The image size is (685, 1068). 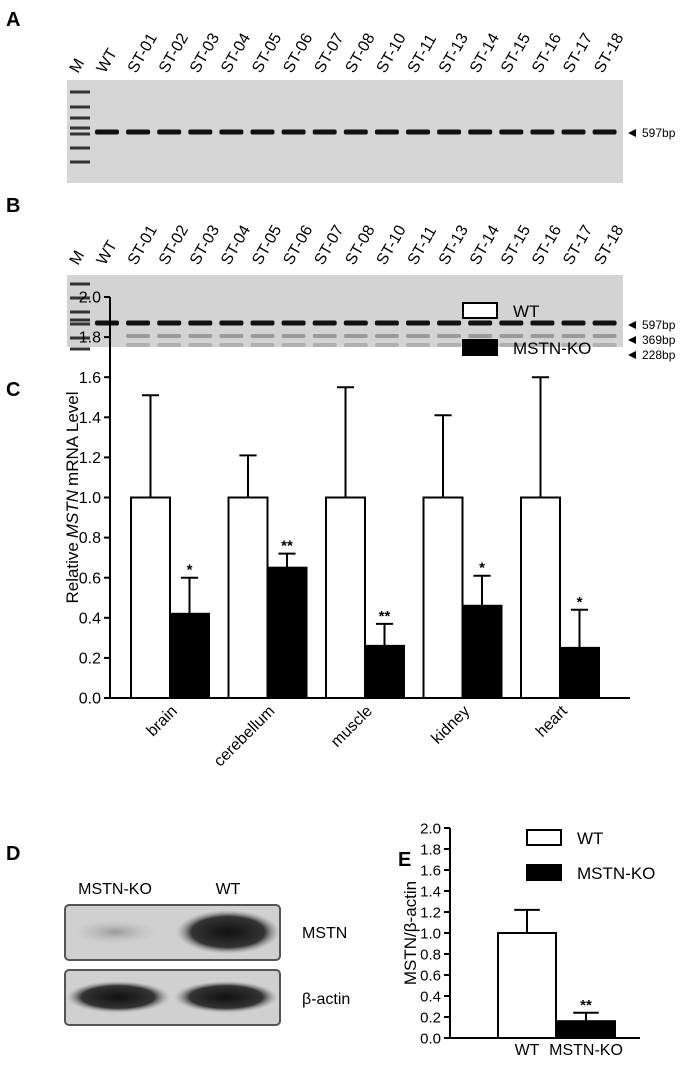 I want to click on lane-label: ST-17, so click(x=578, y=245).